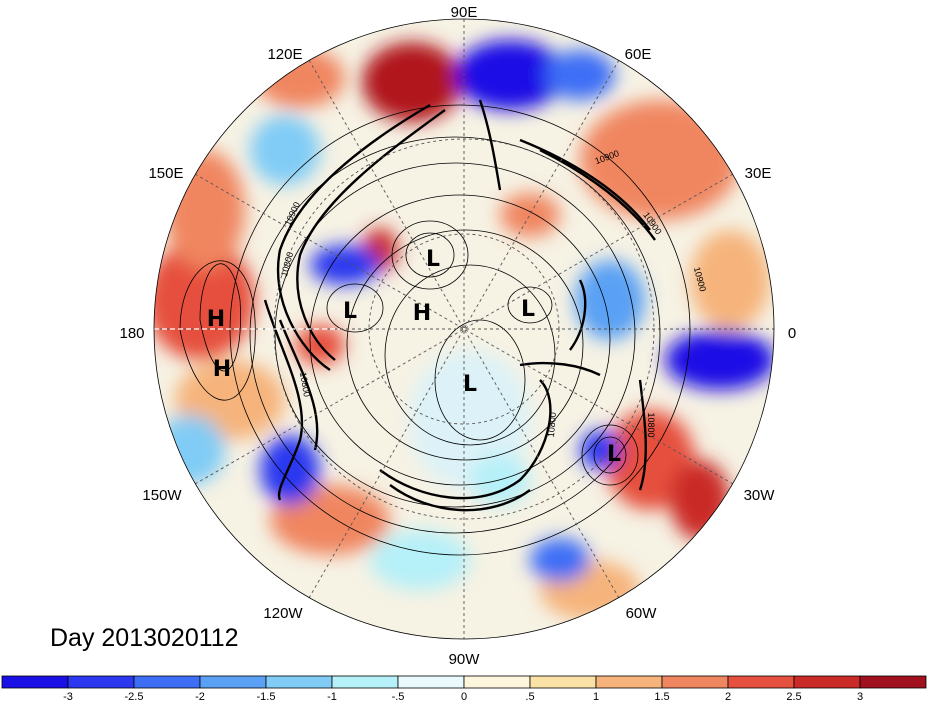 The height and width of the screenshot is (702, 928). I want to click on colorbar-tick-label: -2, so click(200, 696).